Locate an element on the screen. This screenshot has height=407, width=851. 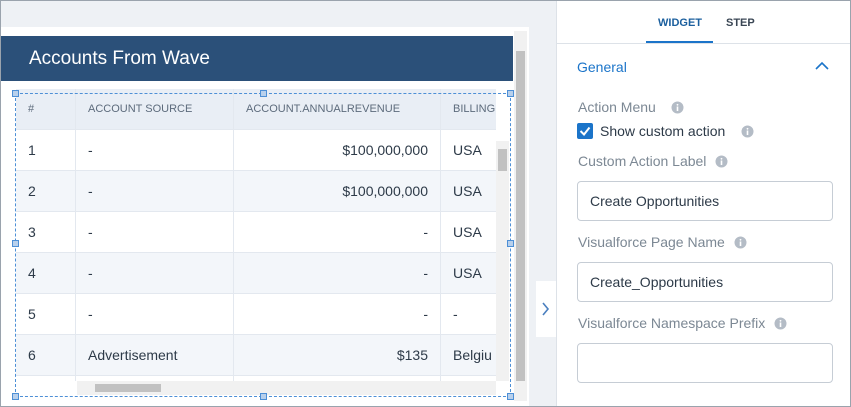
collapse-button is located at coordinates (546, 309).